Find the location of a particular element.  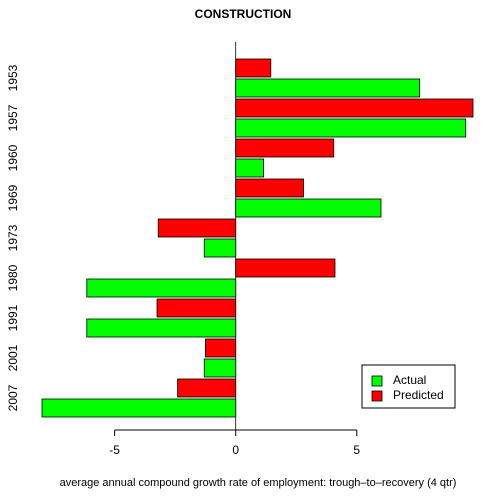

y-tick-label: 2007 is located at coordinates (13, 397).